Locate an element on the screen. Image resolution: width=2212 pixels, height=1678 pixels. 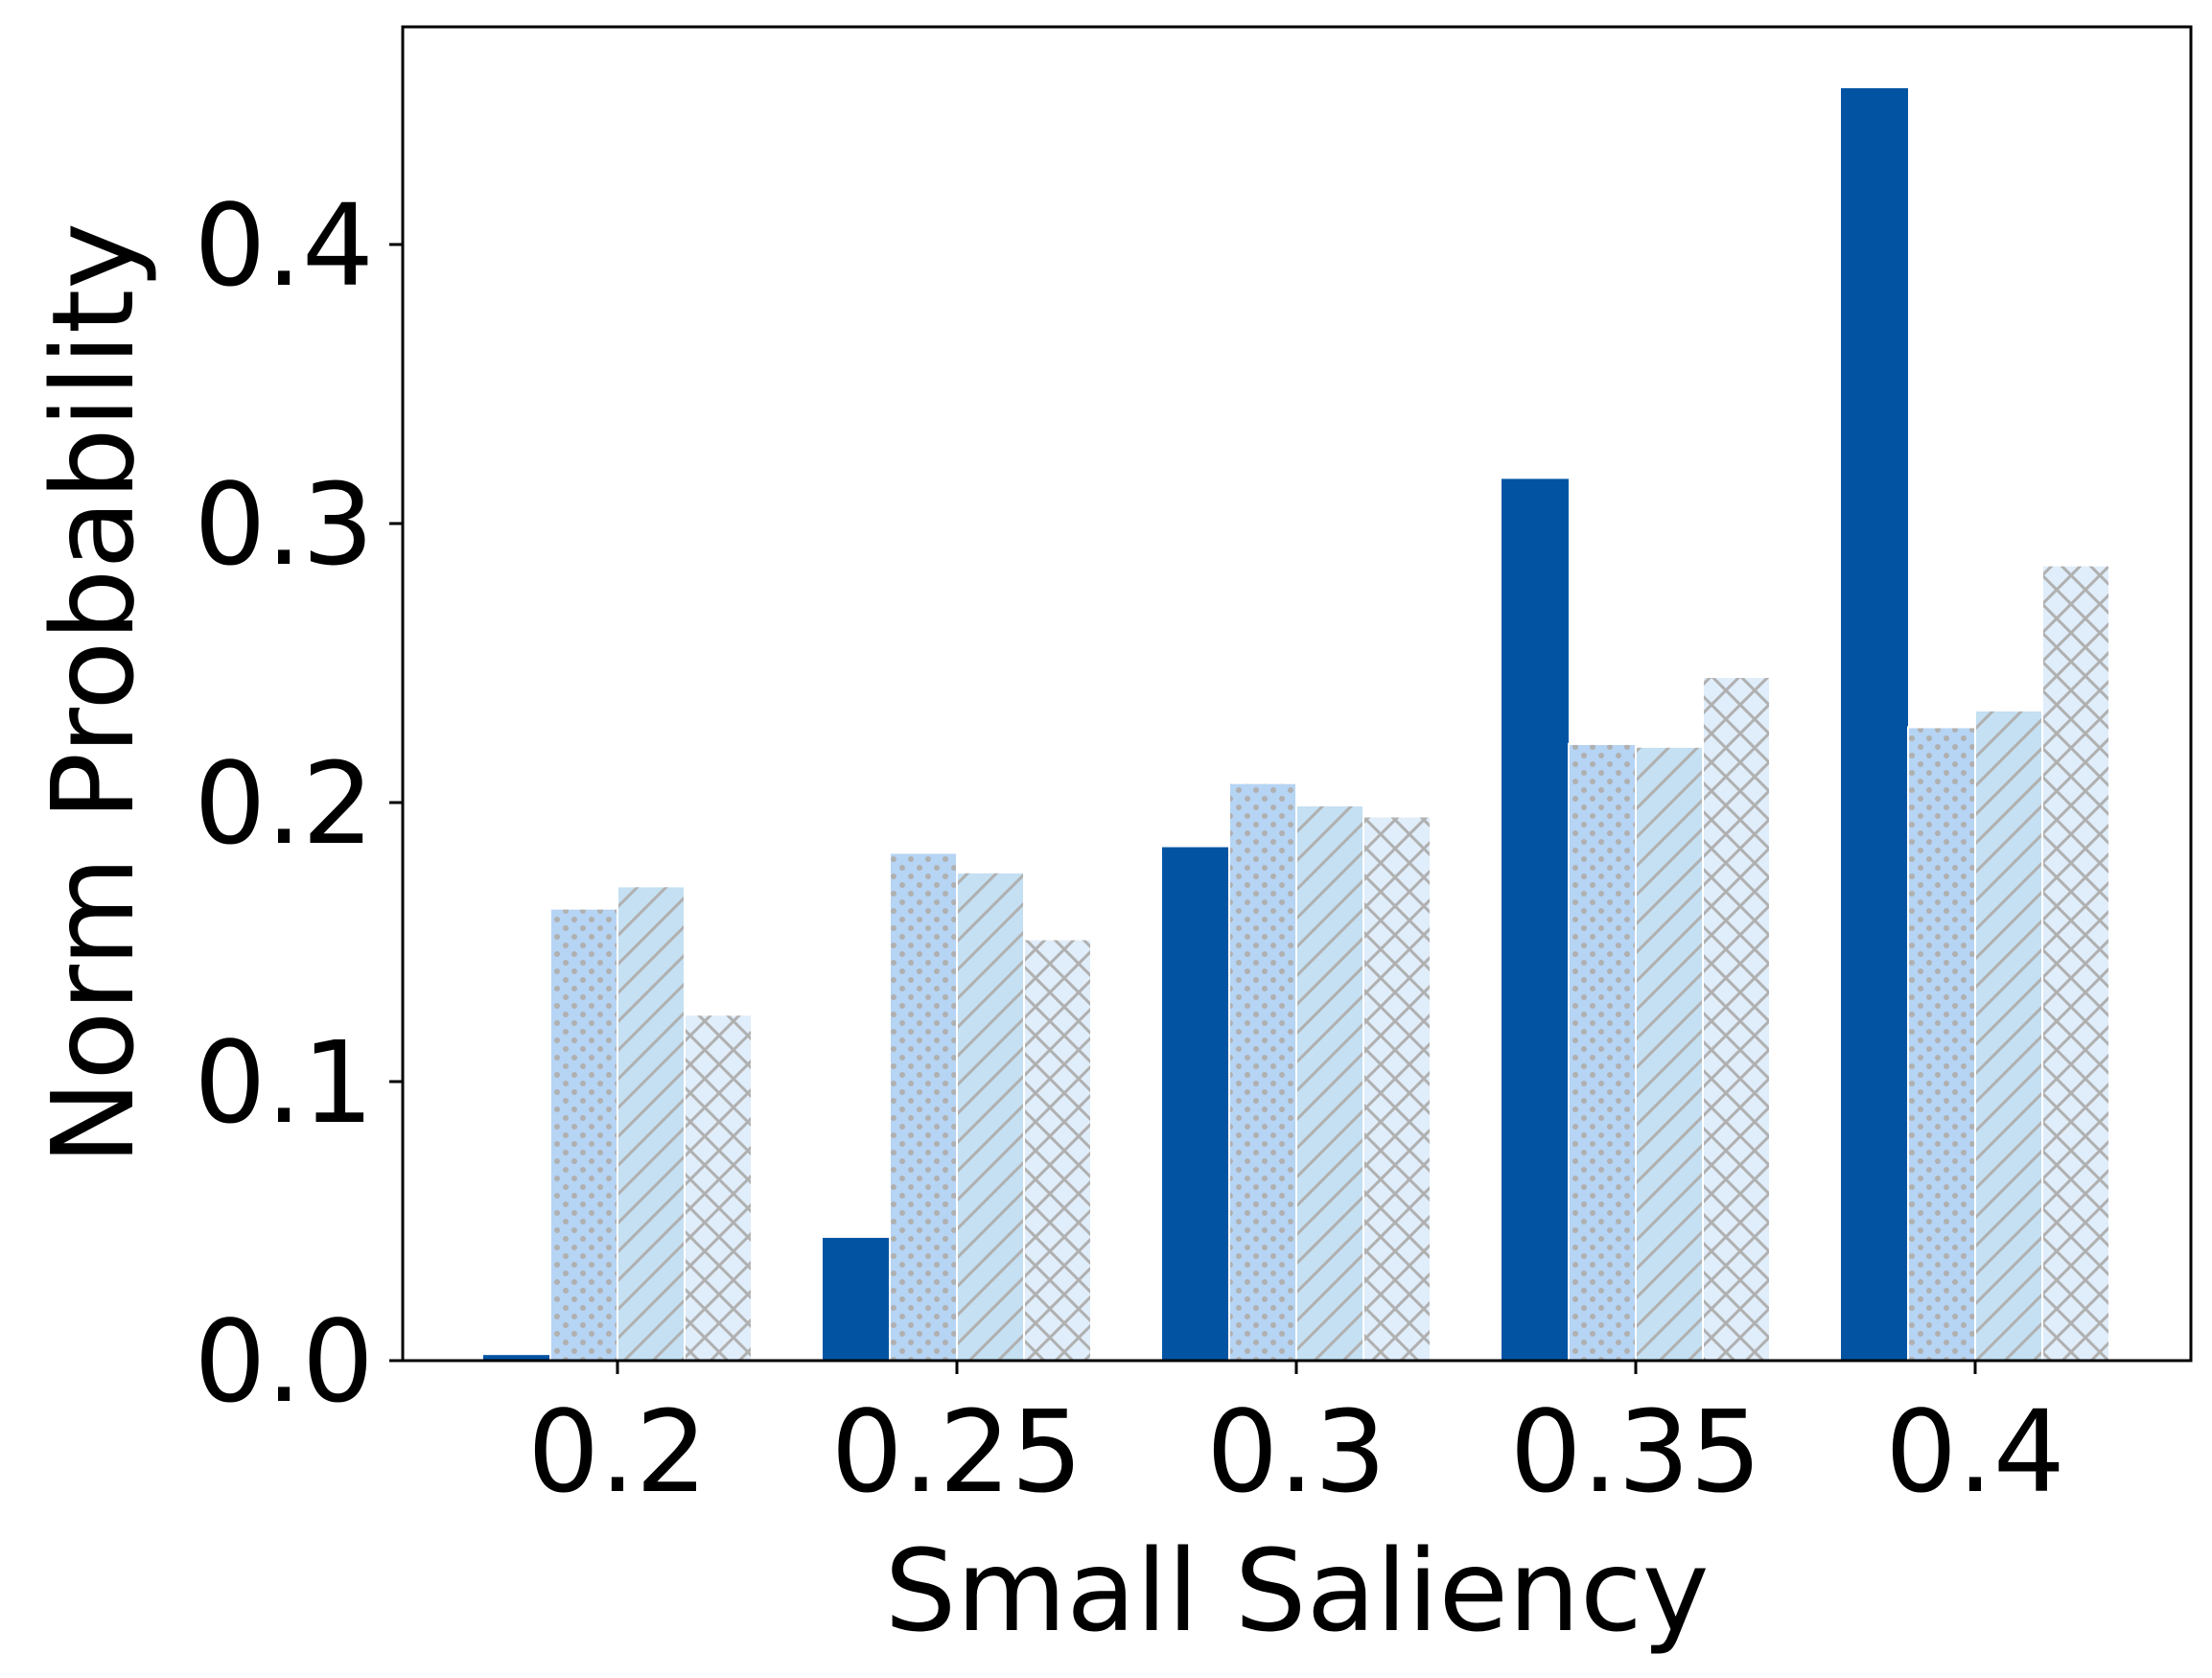
bar-0.4-series-4 is located at coordinates (2075, 963).